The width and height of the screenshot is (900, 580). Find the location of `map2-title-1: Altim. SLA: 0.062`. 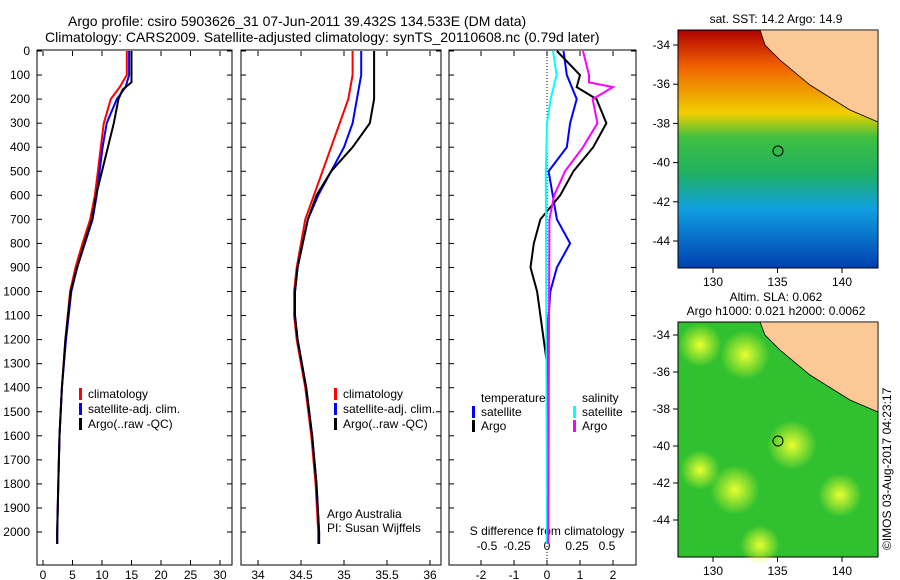

map2-title-1: Altim. SLA: 0.062 is located at coordinates (776, 297).